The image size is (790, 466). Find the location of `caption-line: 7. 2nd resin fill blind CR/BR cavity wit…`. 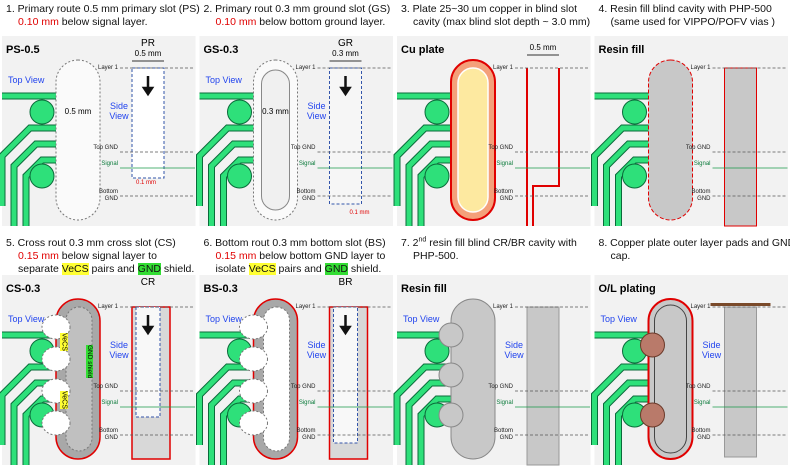

caption-line: 7. 2nd resin fill blind CR/BR cavity wit… is located at coordinates (489, 243).